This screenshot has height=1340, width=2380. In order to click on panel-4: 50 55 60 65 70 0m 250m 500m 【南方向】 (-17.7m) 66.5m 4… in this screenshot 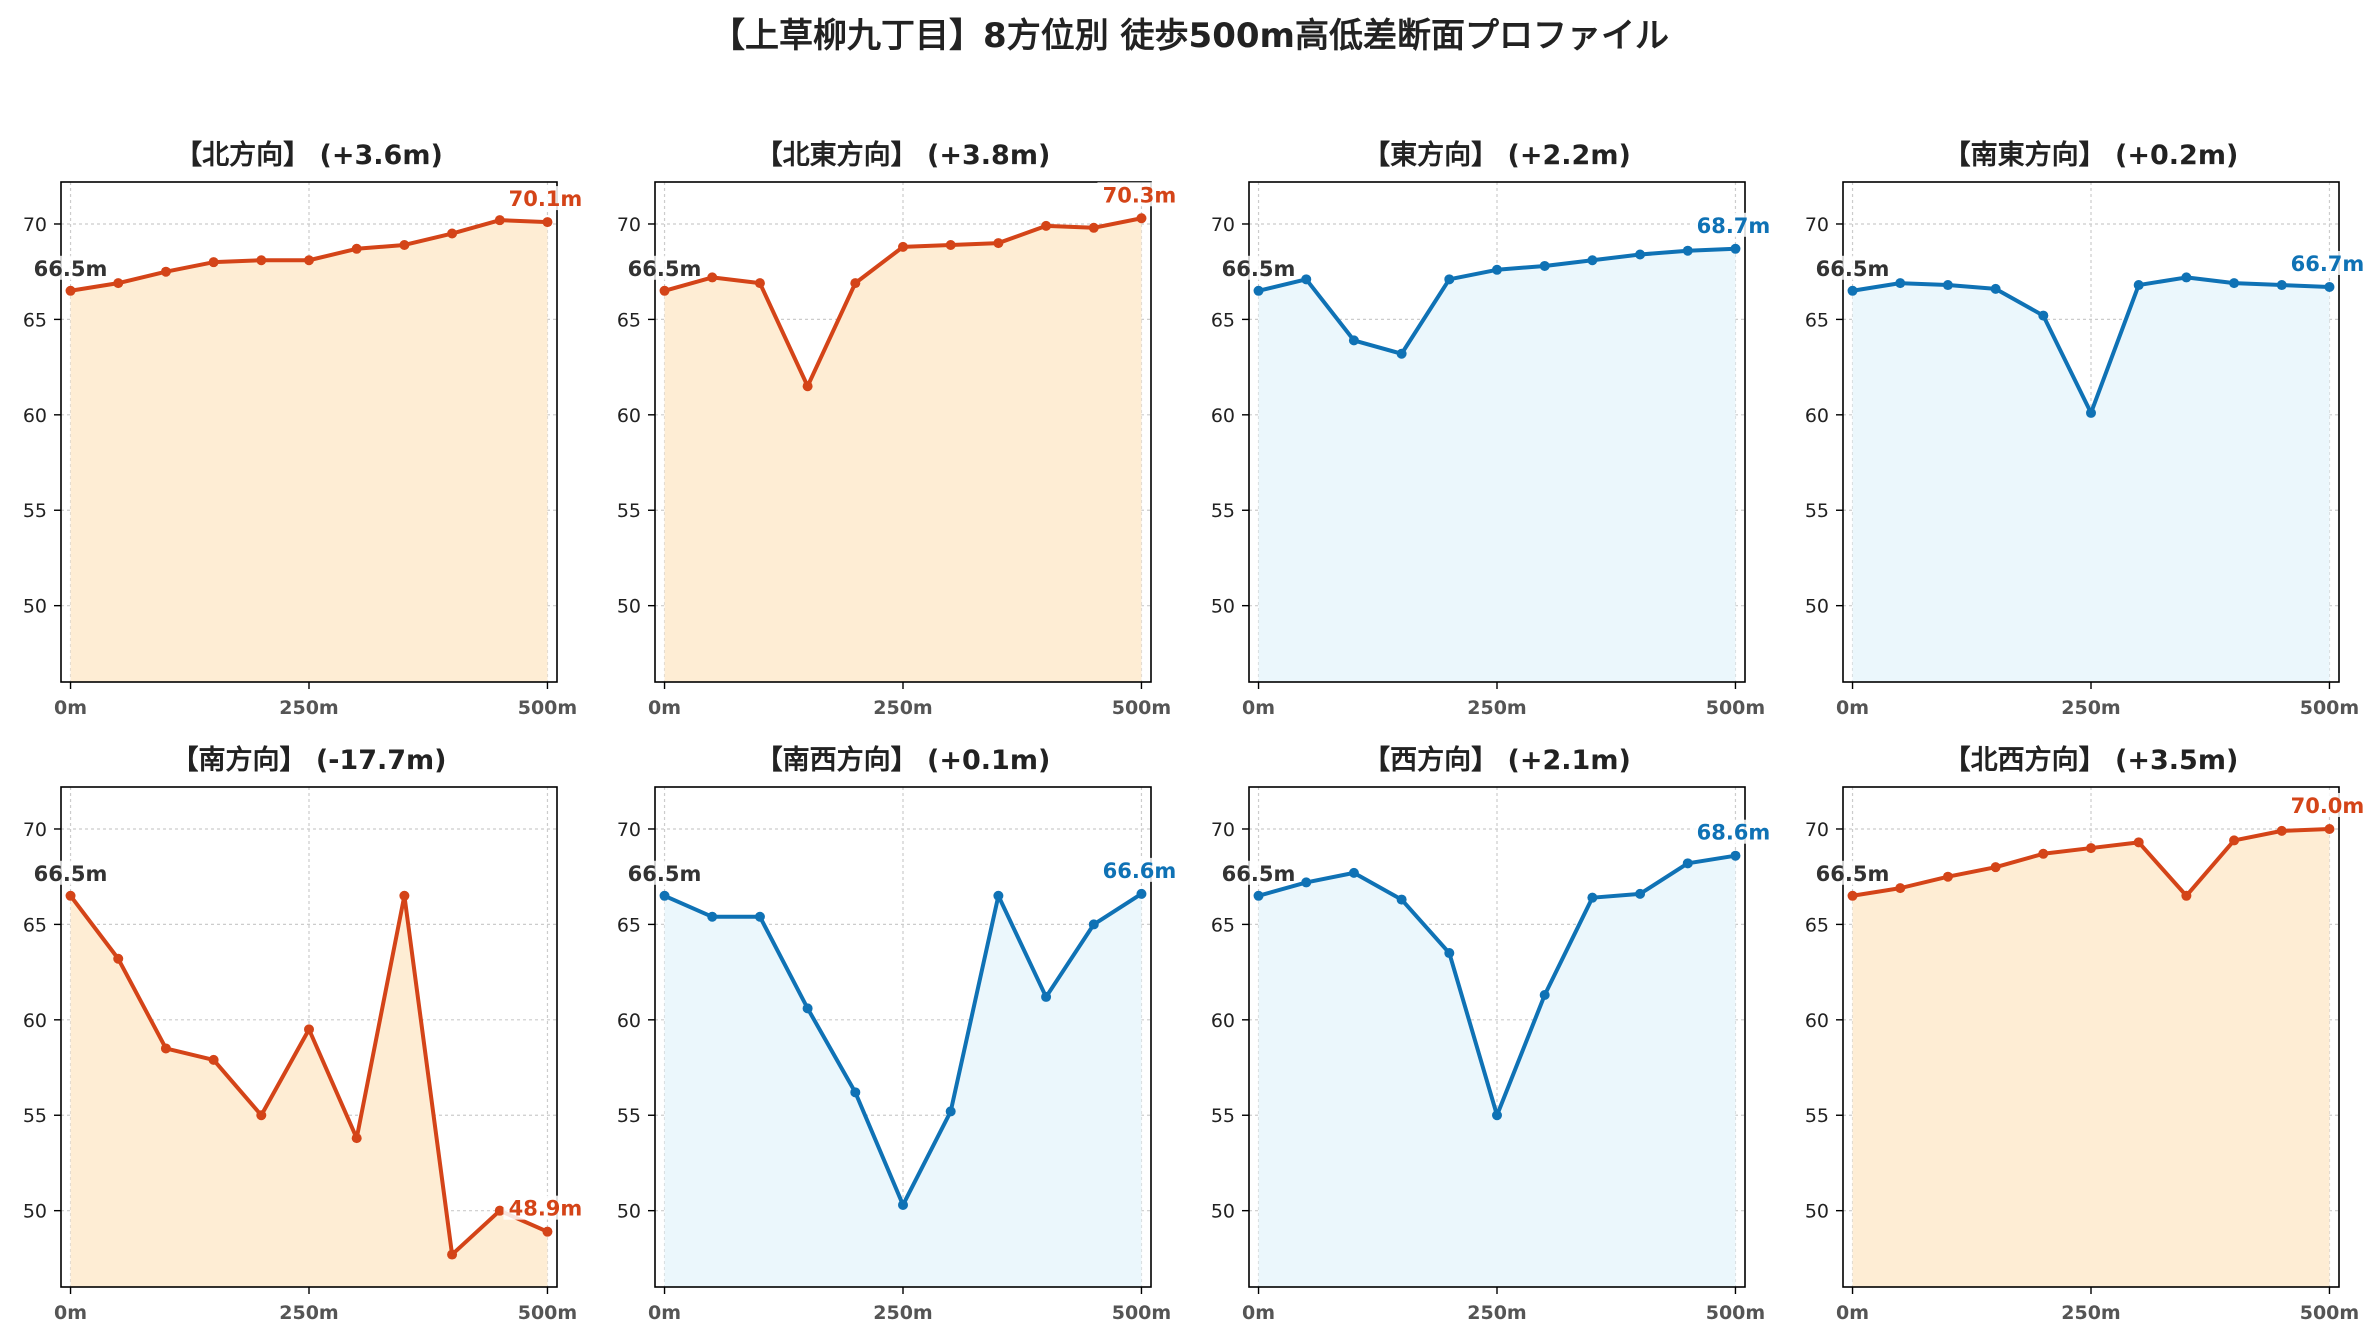, I will do `click(303, 1034)`.